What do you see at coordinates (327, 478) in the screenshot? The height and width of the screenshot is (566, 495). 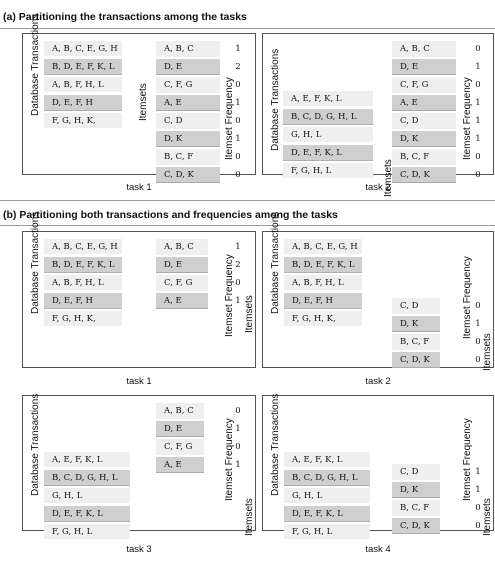 I see `transaction-row: B, C, D, G, H, L` at bounding box center [327, 478].